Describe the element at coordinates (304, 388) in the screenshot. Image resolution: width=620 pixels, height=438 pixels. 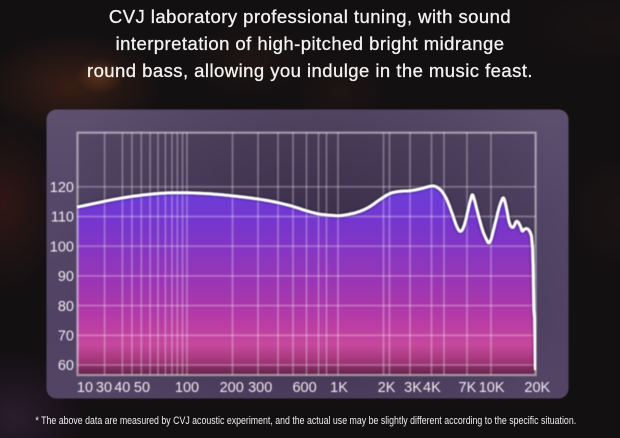
I see `svg-text: 600` at that location.